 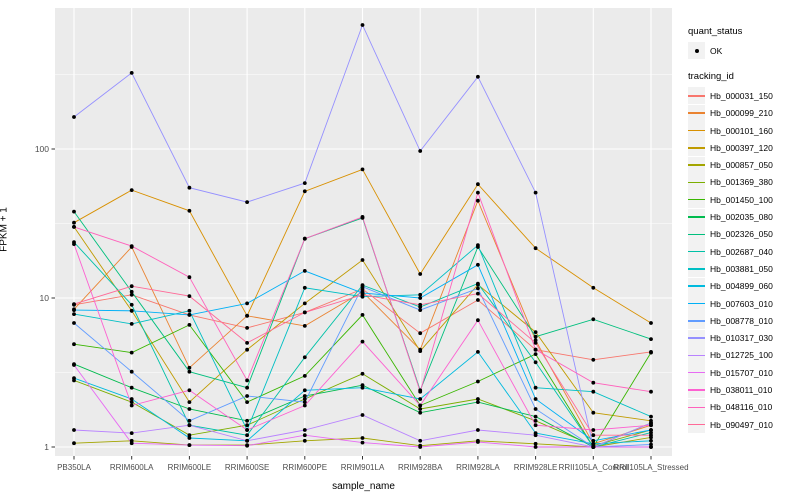 I want to click on legend-item-Hb_012725_100: Hb_012725_100, so click(x=744, y=355).